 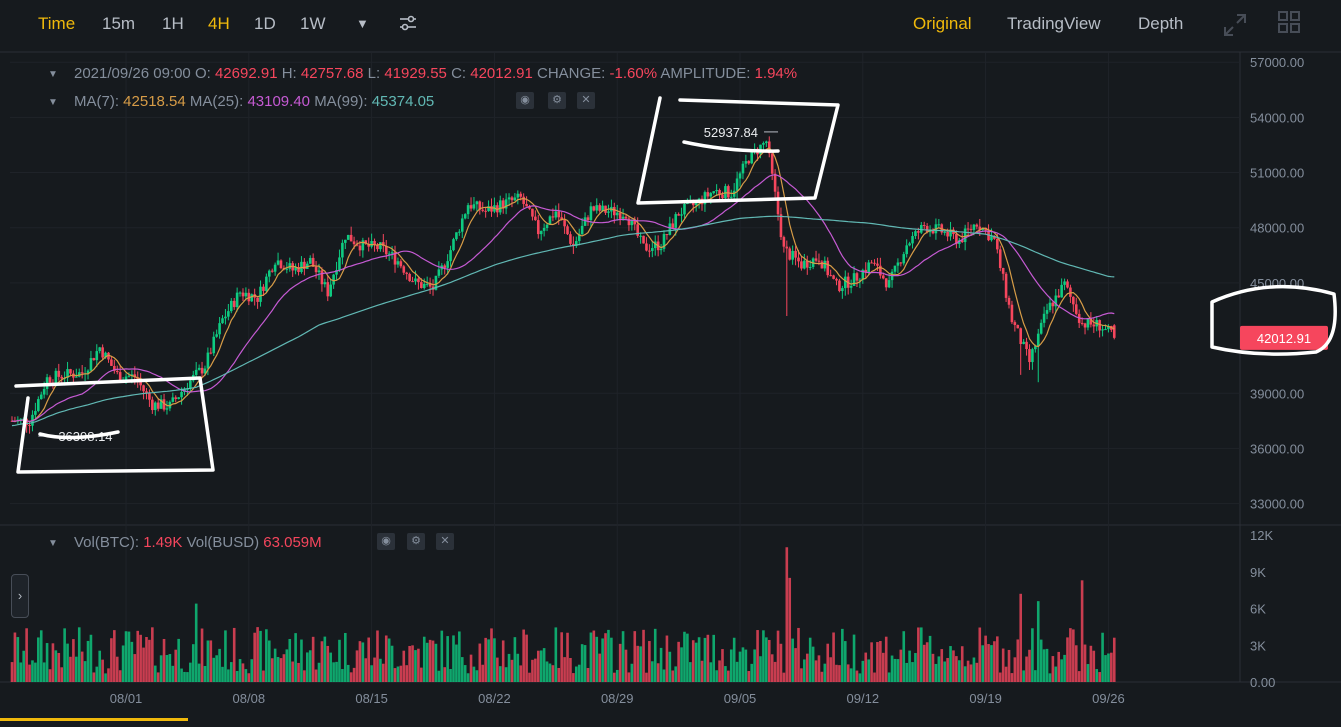 What do you see at coordinates (1277, 448) in the screenshot?
I see `price-tick-label: 36000.00` at bounding box center [1277, 448].